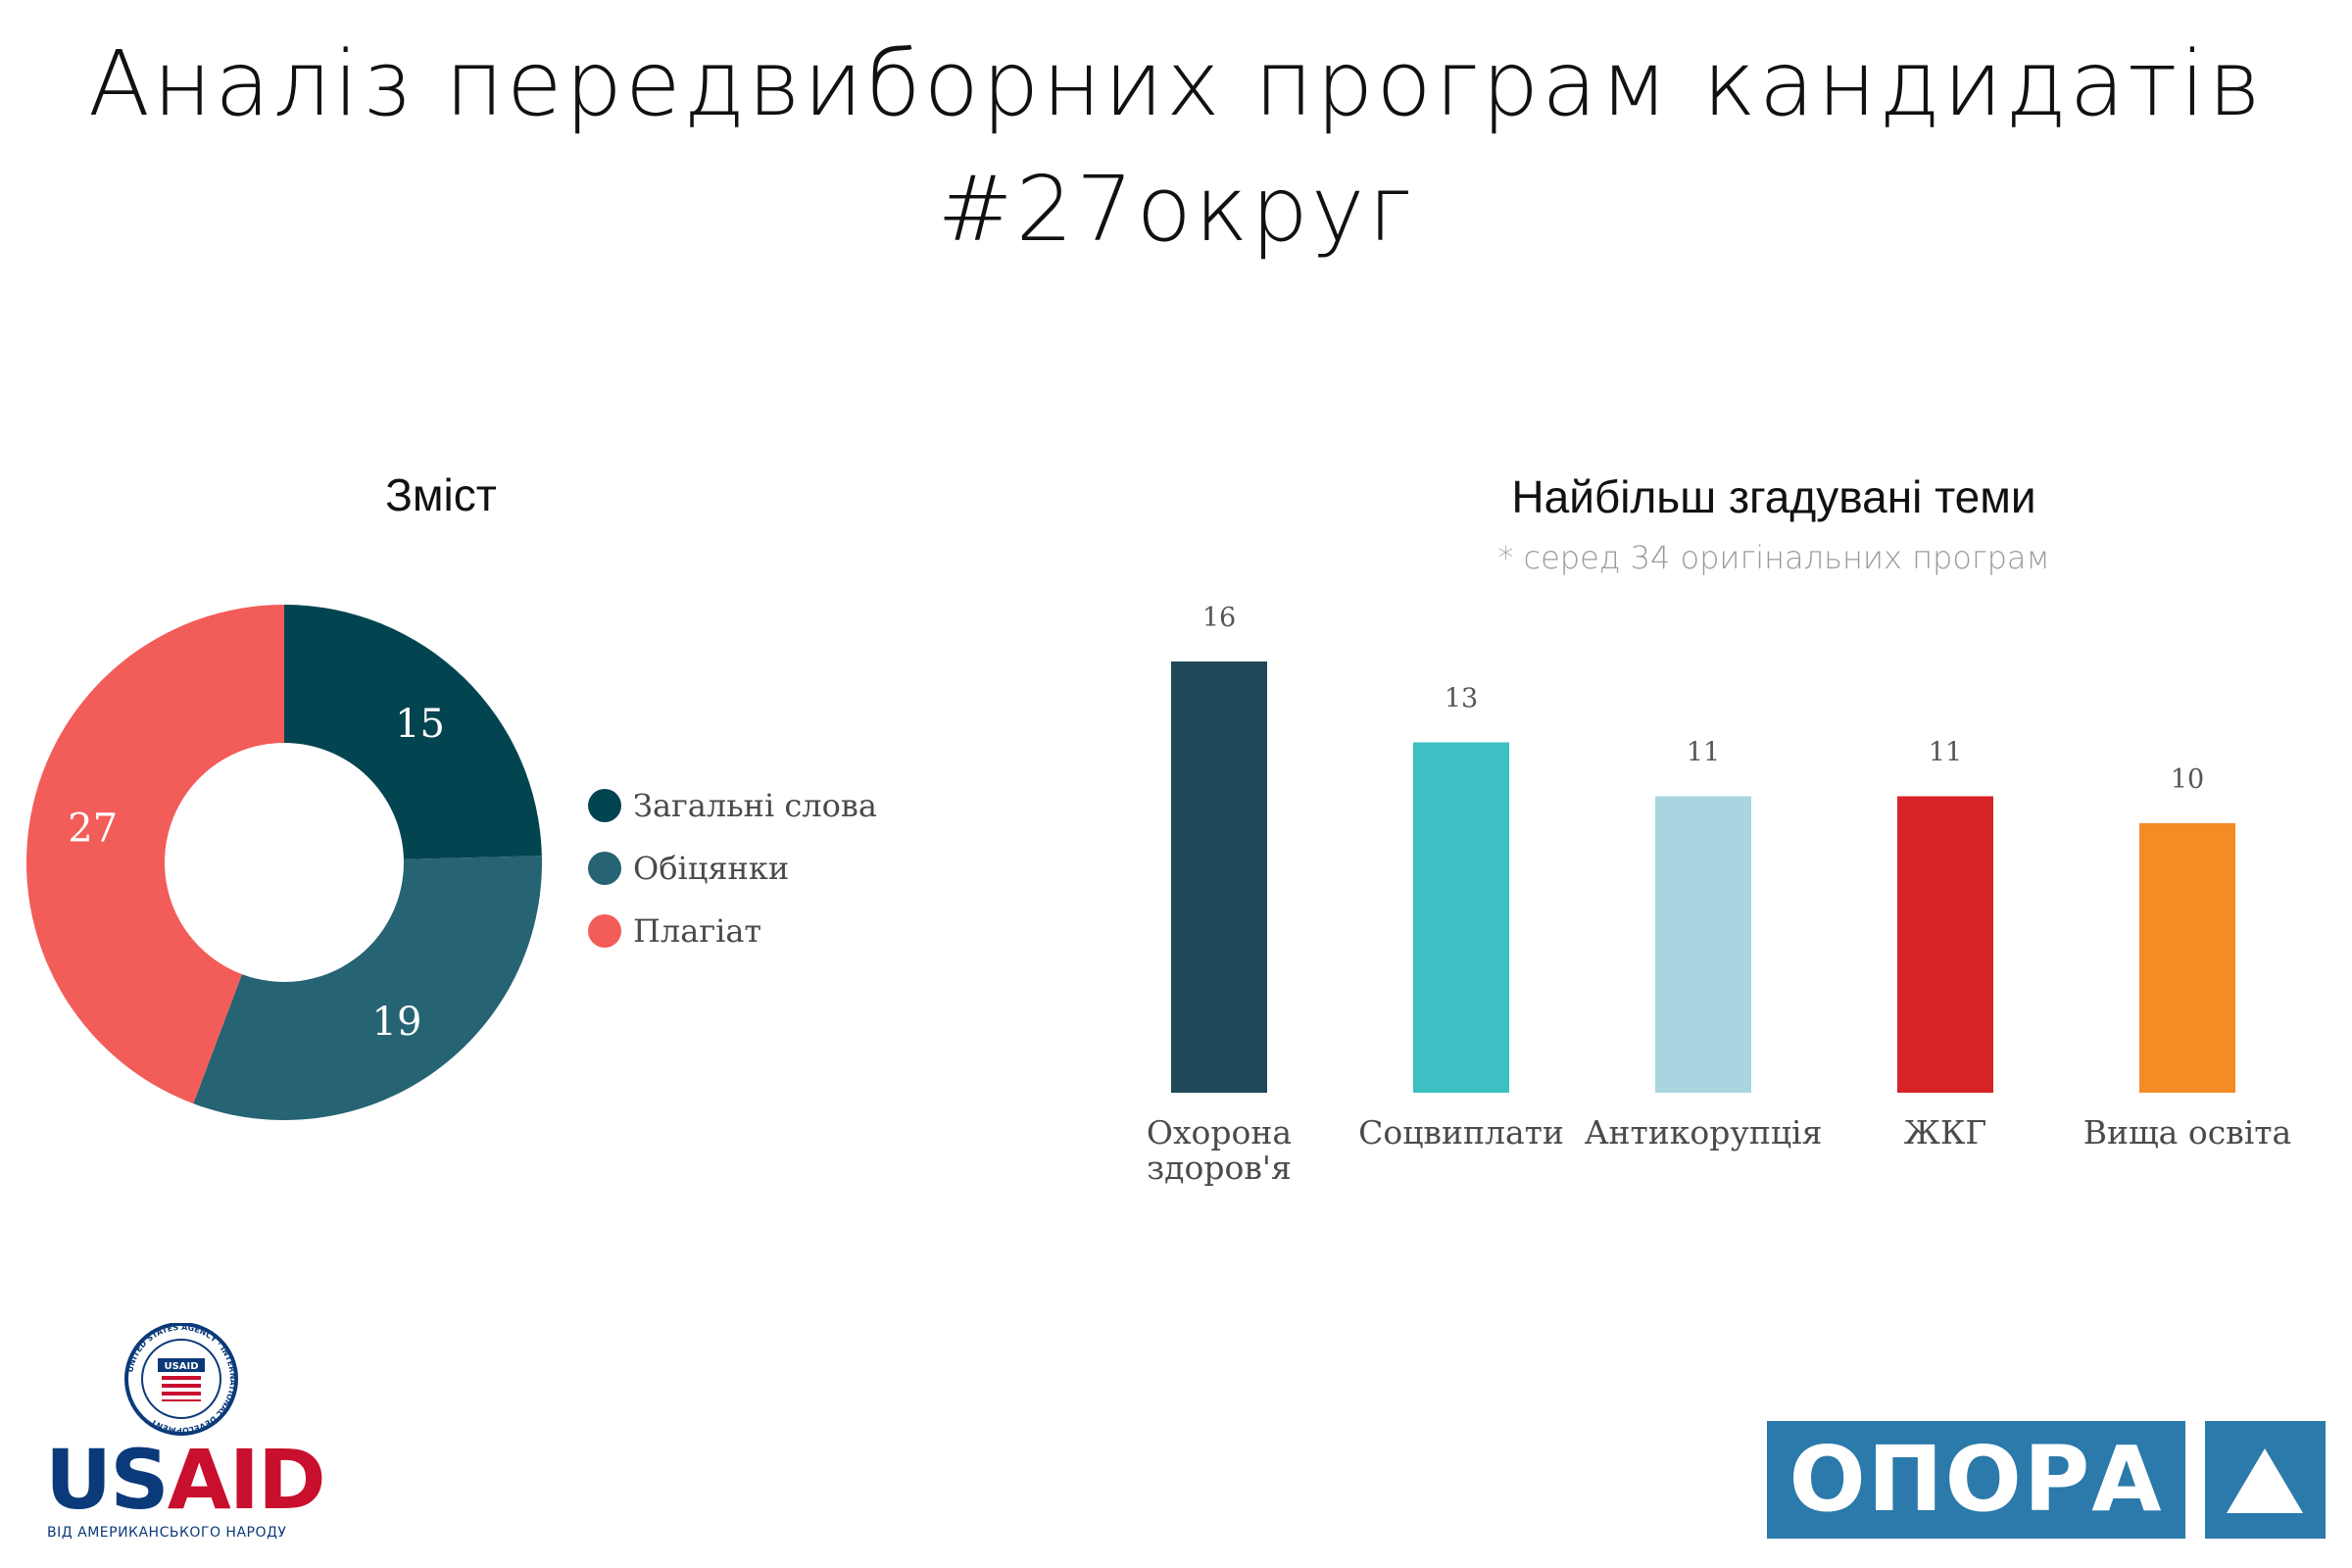 This screenshot has height=1568, width=2352. I want to click on legend-item-plahiat: Плагіат, so click(732, 931).